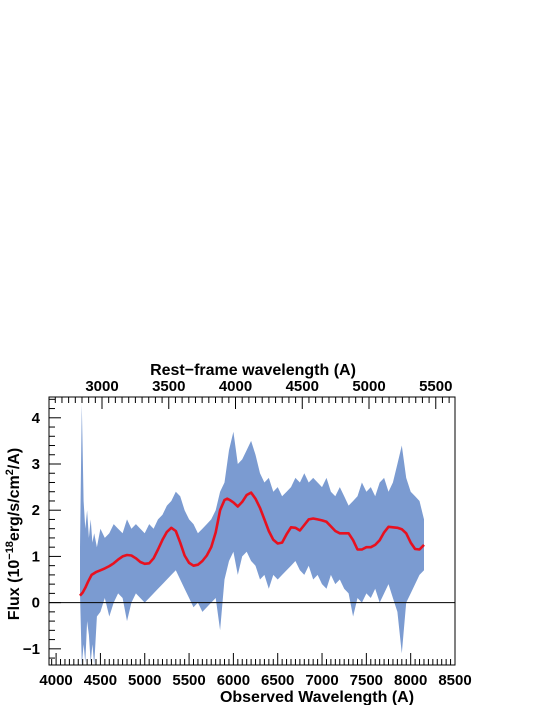 This screenshot has width=545, height=705. What do you see at coordinates (317, 697) in the screenshot?
I see `x-axis-title: Observed Wavelength (A)` at bounding box center [317, 697].